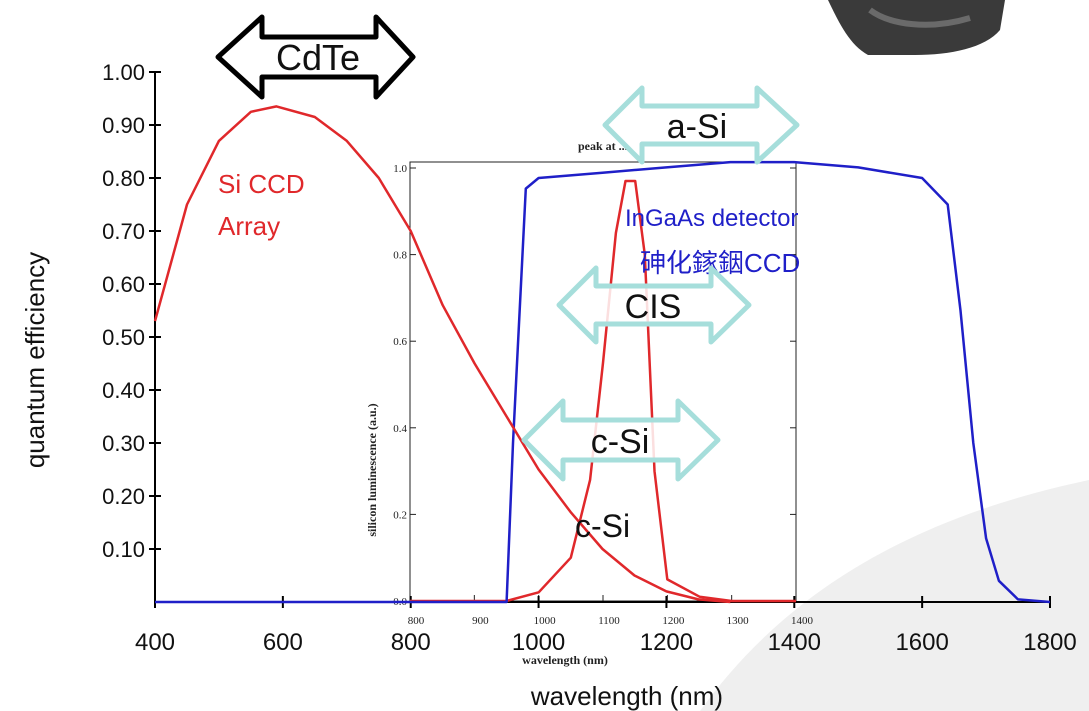  I want to click on main-y-tick-label: 0.70, so click(123, 231).